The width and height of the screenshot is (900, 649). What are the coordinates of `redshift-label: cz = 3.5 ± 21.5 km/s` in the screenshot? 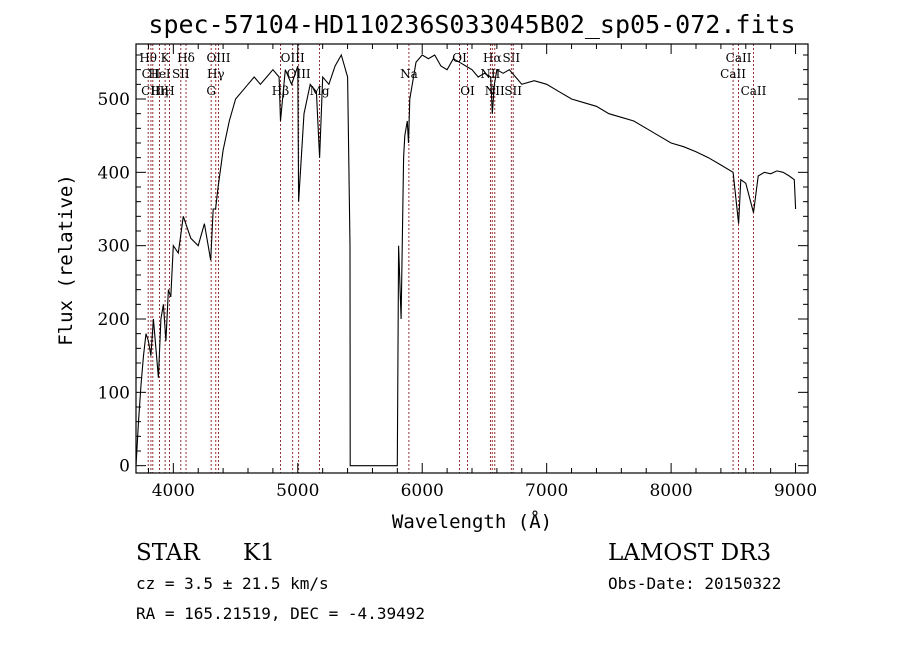 It's located at (232, 583).